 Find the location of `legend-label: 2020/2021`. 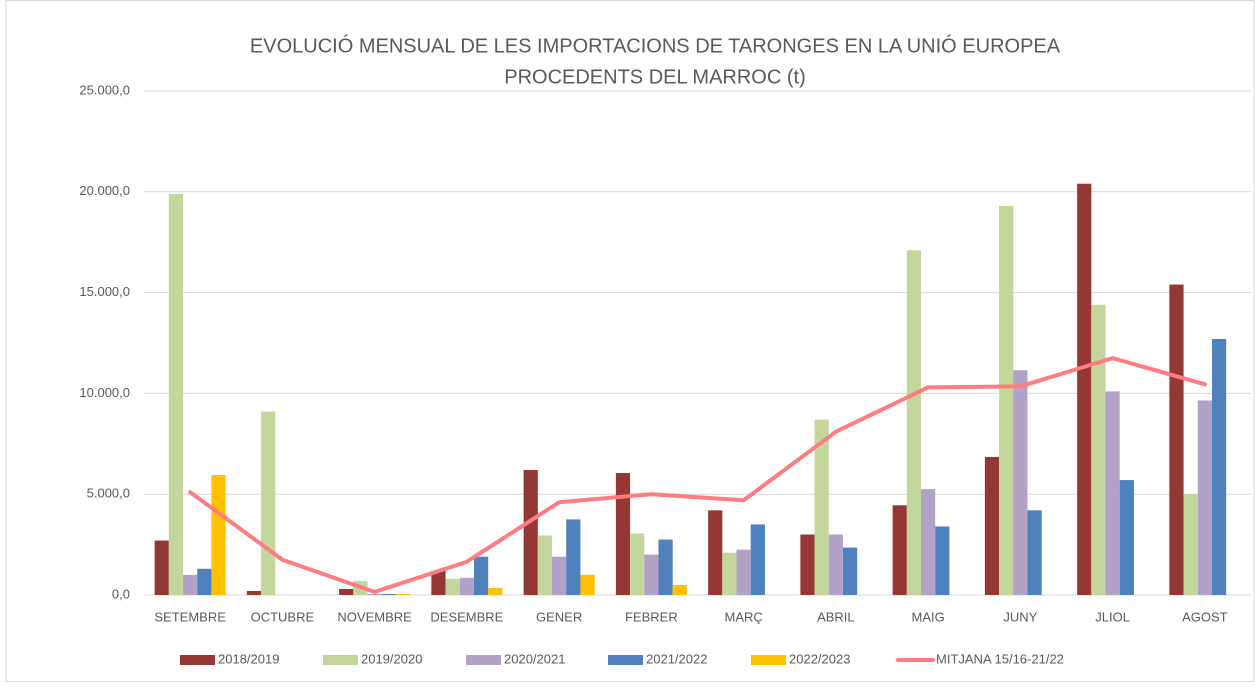

legend-label: 2020/2021 is located at coordinates (534, 658).